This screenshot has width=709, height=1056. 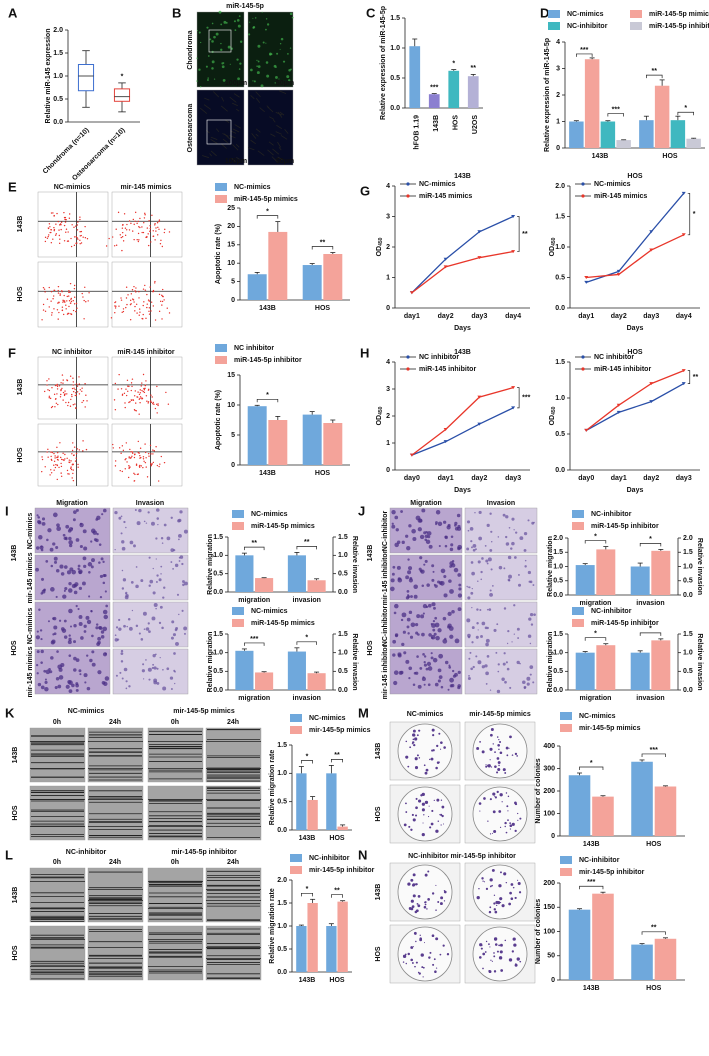 What do you see at coordinates (525, 234) in the screenshot?
I see `significance-label: **` at bounding box center [525, 234].